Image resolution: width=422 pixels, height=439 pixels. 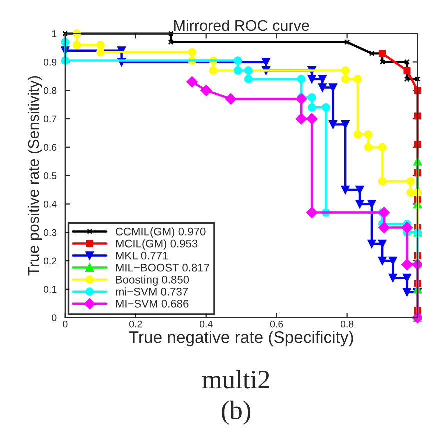 I want to click on legend-label: mi−SVM 0.737, so click(x=152, y=292).